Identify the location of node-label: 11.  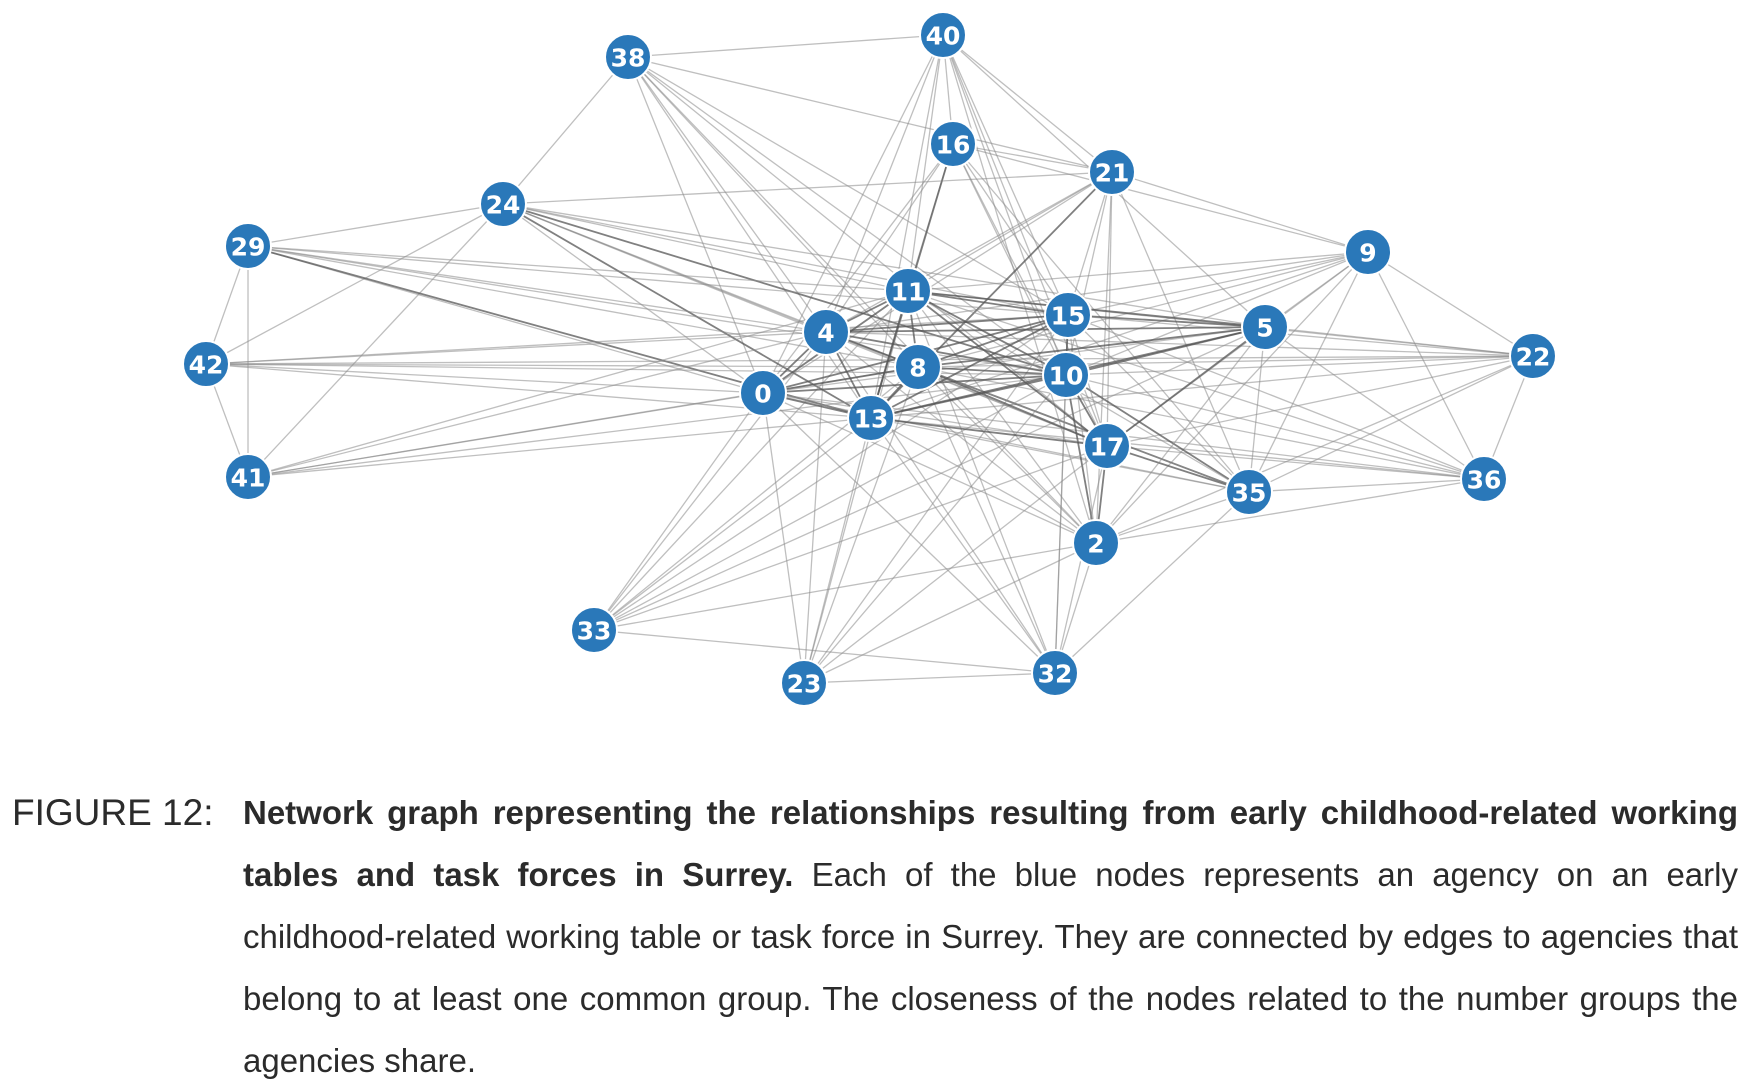
(908, 292).